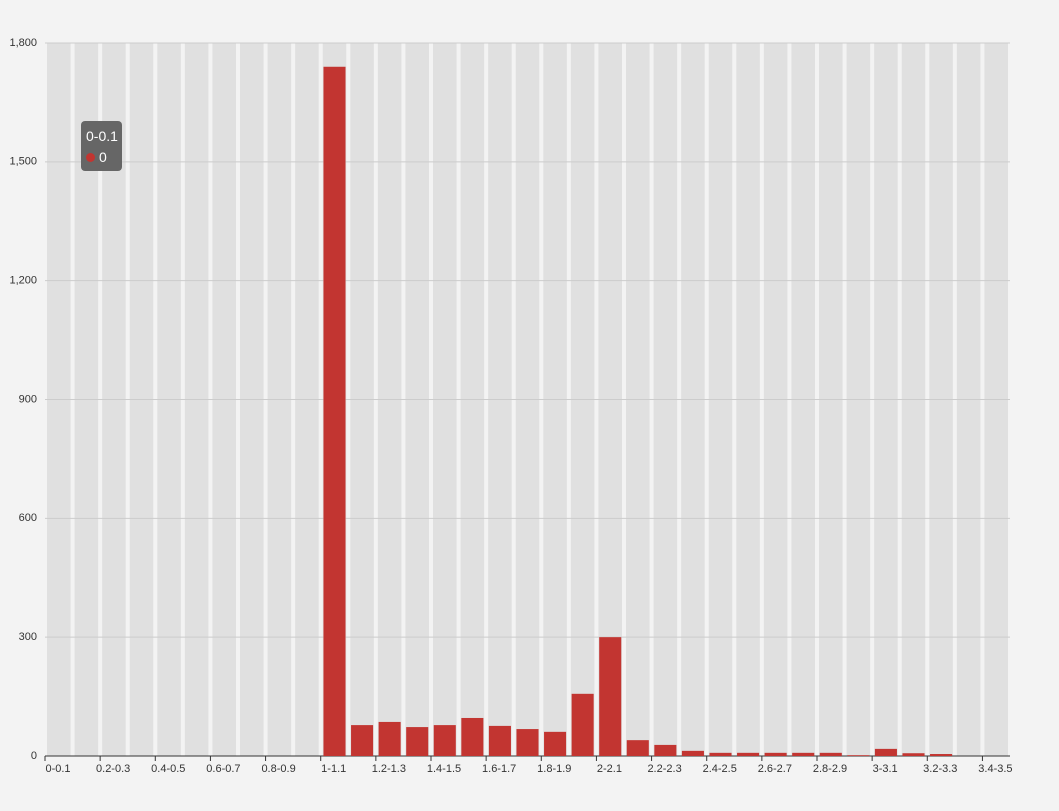  I want to click on tooltip-value: 0, so click(103, 157).